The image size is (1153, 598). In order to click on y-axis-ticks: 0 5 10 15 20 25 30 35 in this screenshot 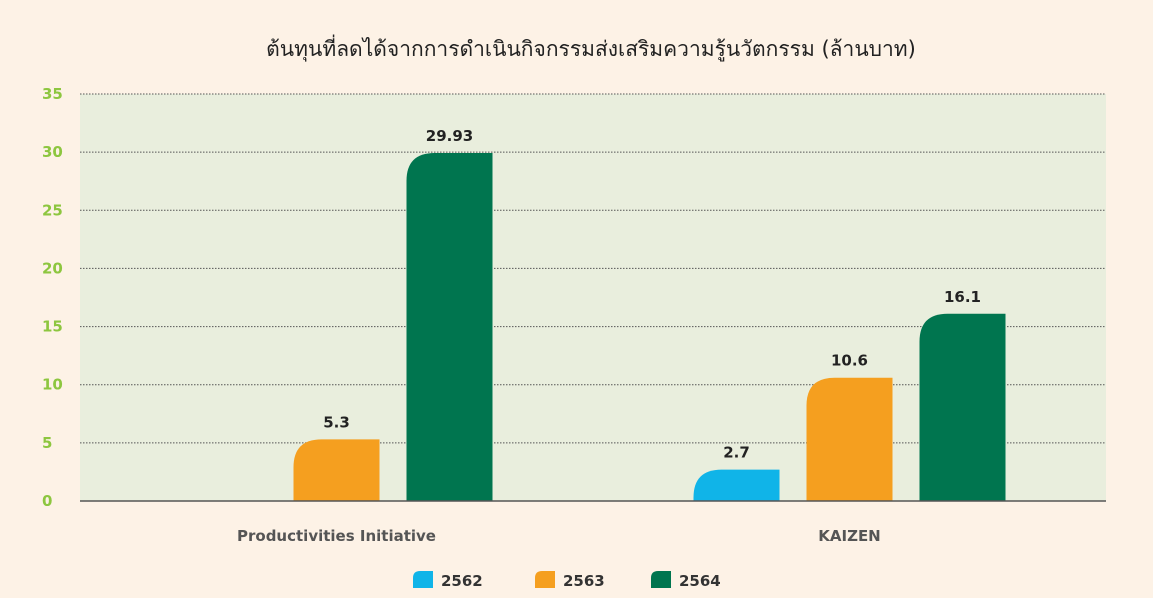, I will do `click(52, 297)`.